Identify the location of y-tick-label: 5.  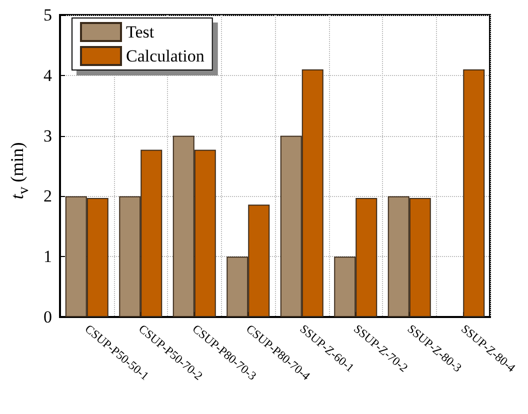
(48, 15).